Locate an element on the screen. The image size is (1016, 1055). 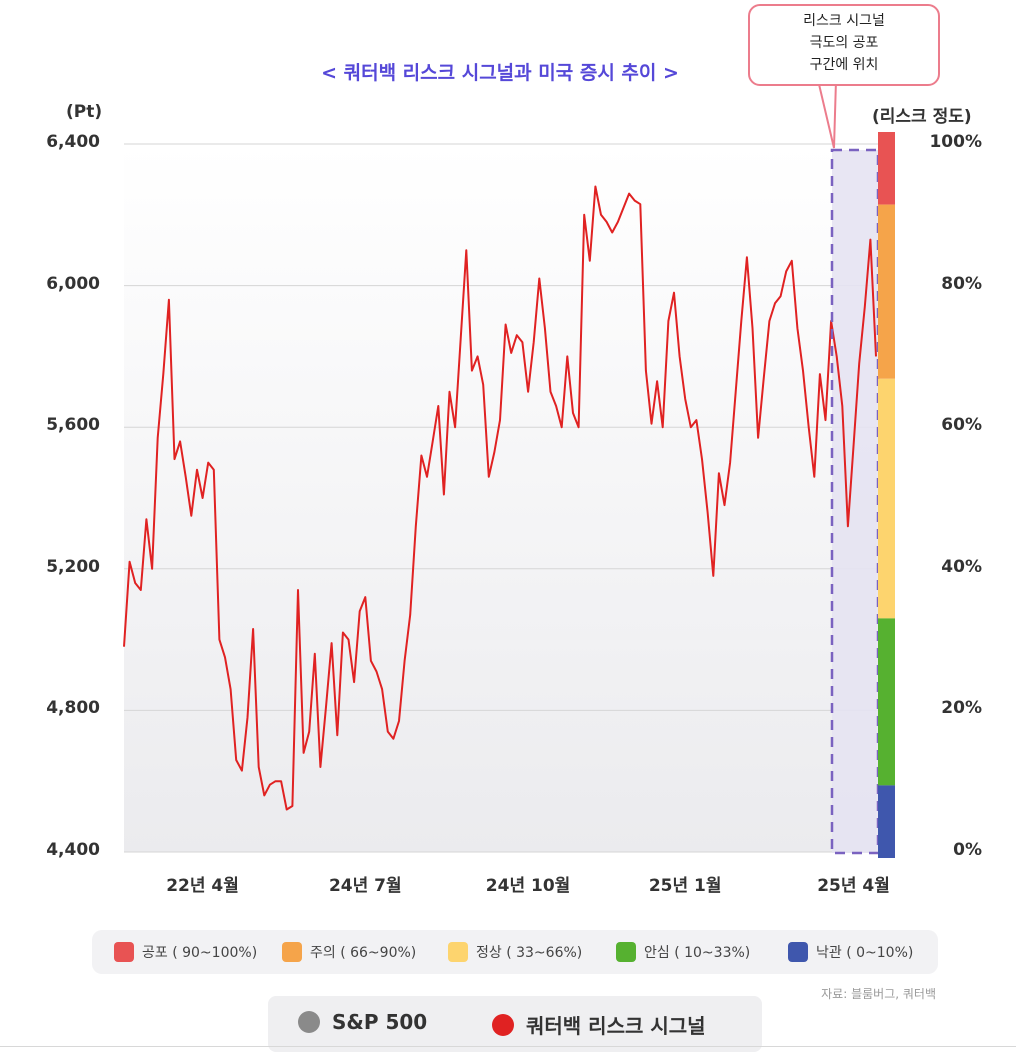
legend-item-optimism: 낙관 ( 0~10%) is located at coordinates (850, 952).